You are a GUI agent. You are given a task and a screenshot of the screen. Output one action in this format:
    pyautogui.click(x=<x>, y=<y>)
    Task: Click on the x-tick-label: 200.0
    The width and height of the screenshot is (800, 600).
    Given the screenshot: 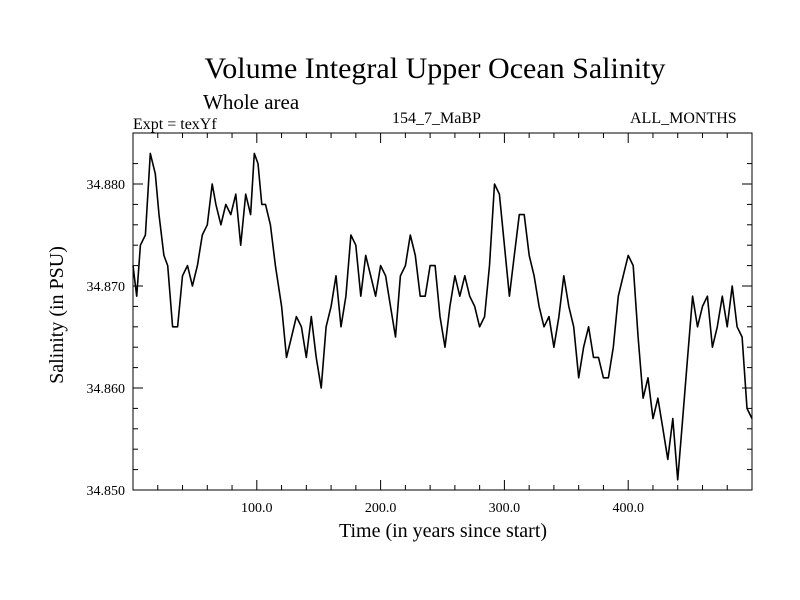 What is the action you would take?
    pyautogui.click(x=381, y=508)
    